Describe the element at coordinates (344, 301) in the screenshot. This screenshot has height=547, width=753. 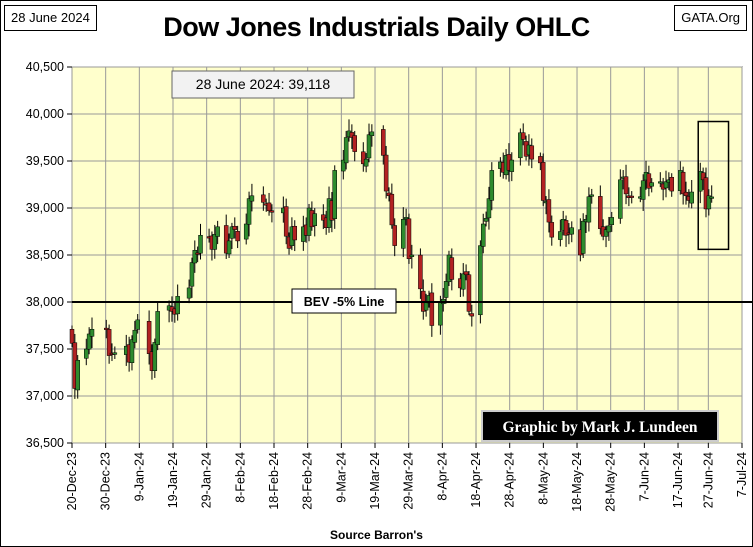
I see `bev-label-box` at that location.